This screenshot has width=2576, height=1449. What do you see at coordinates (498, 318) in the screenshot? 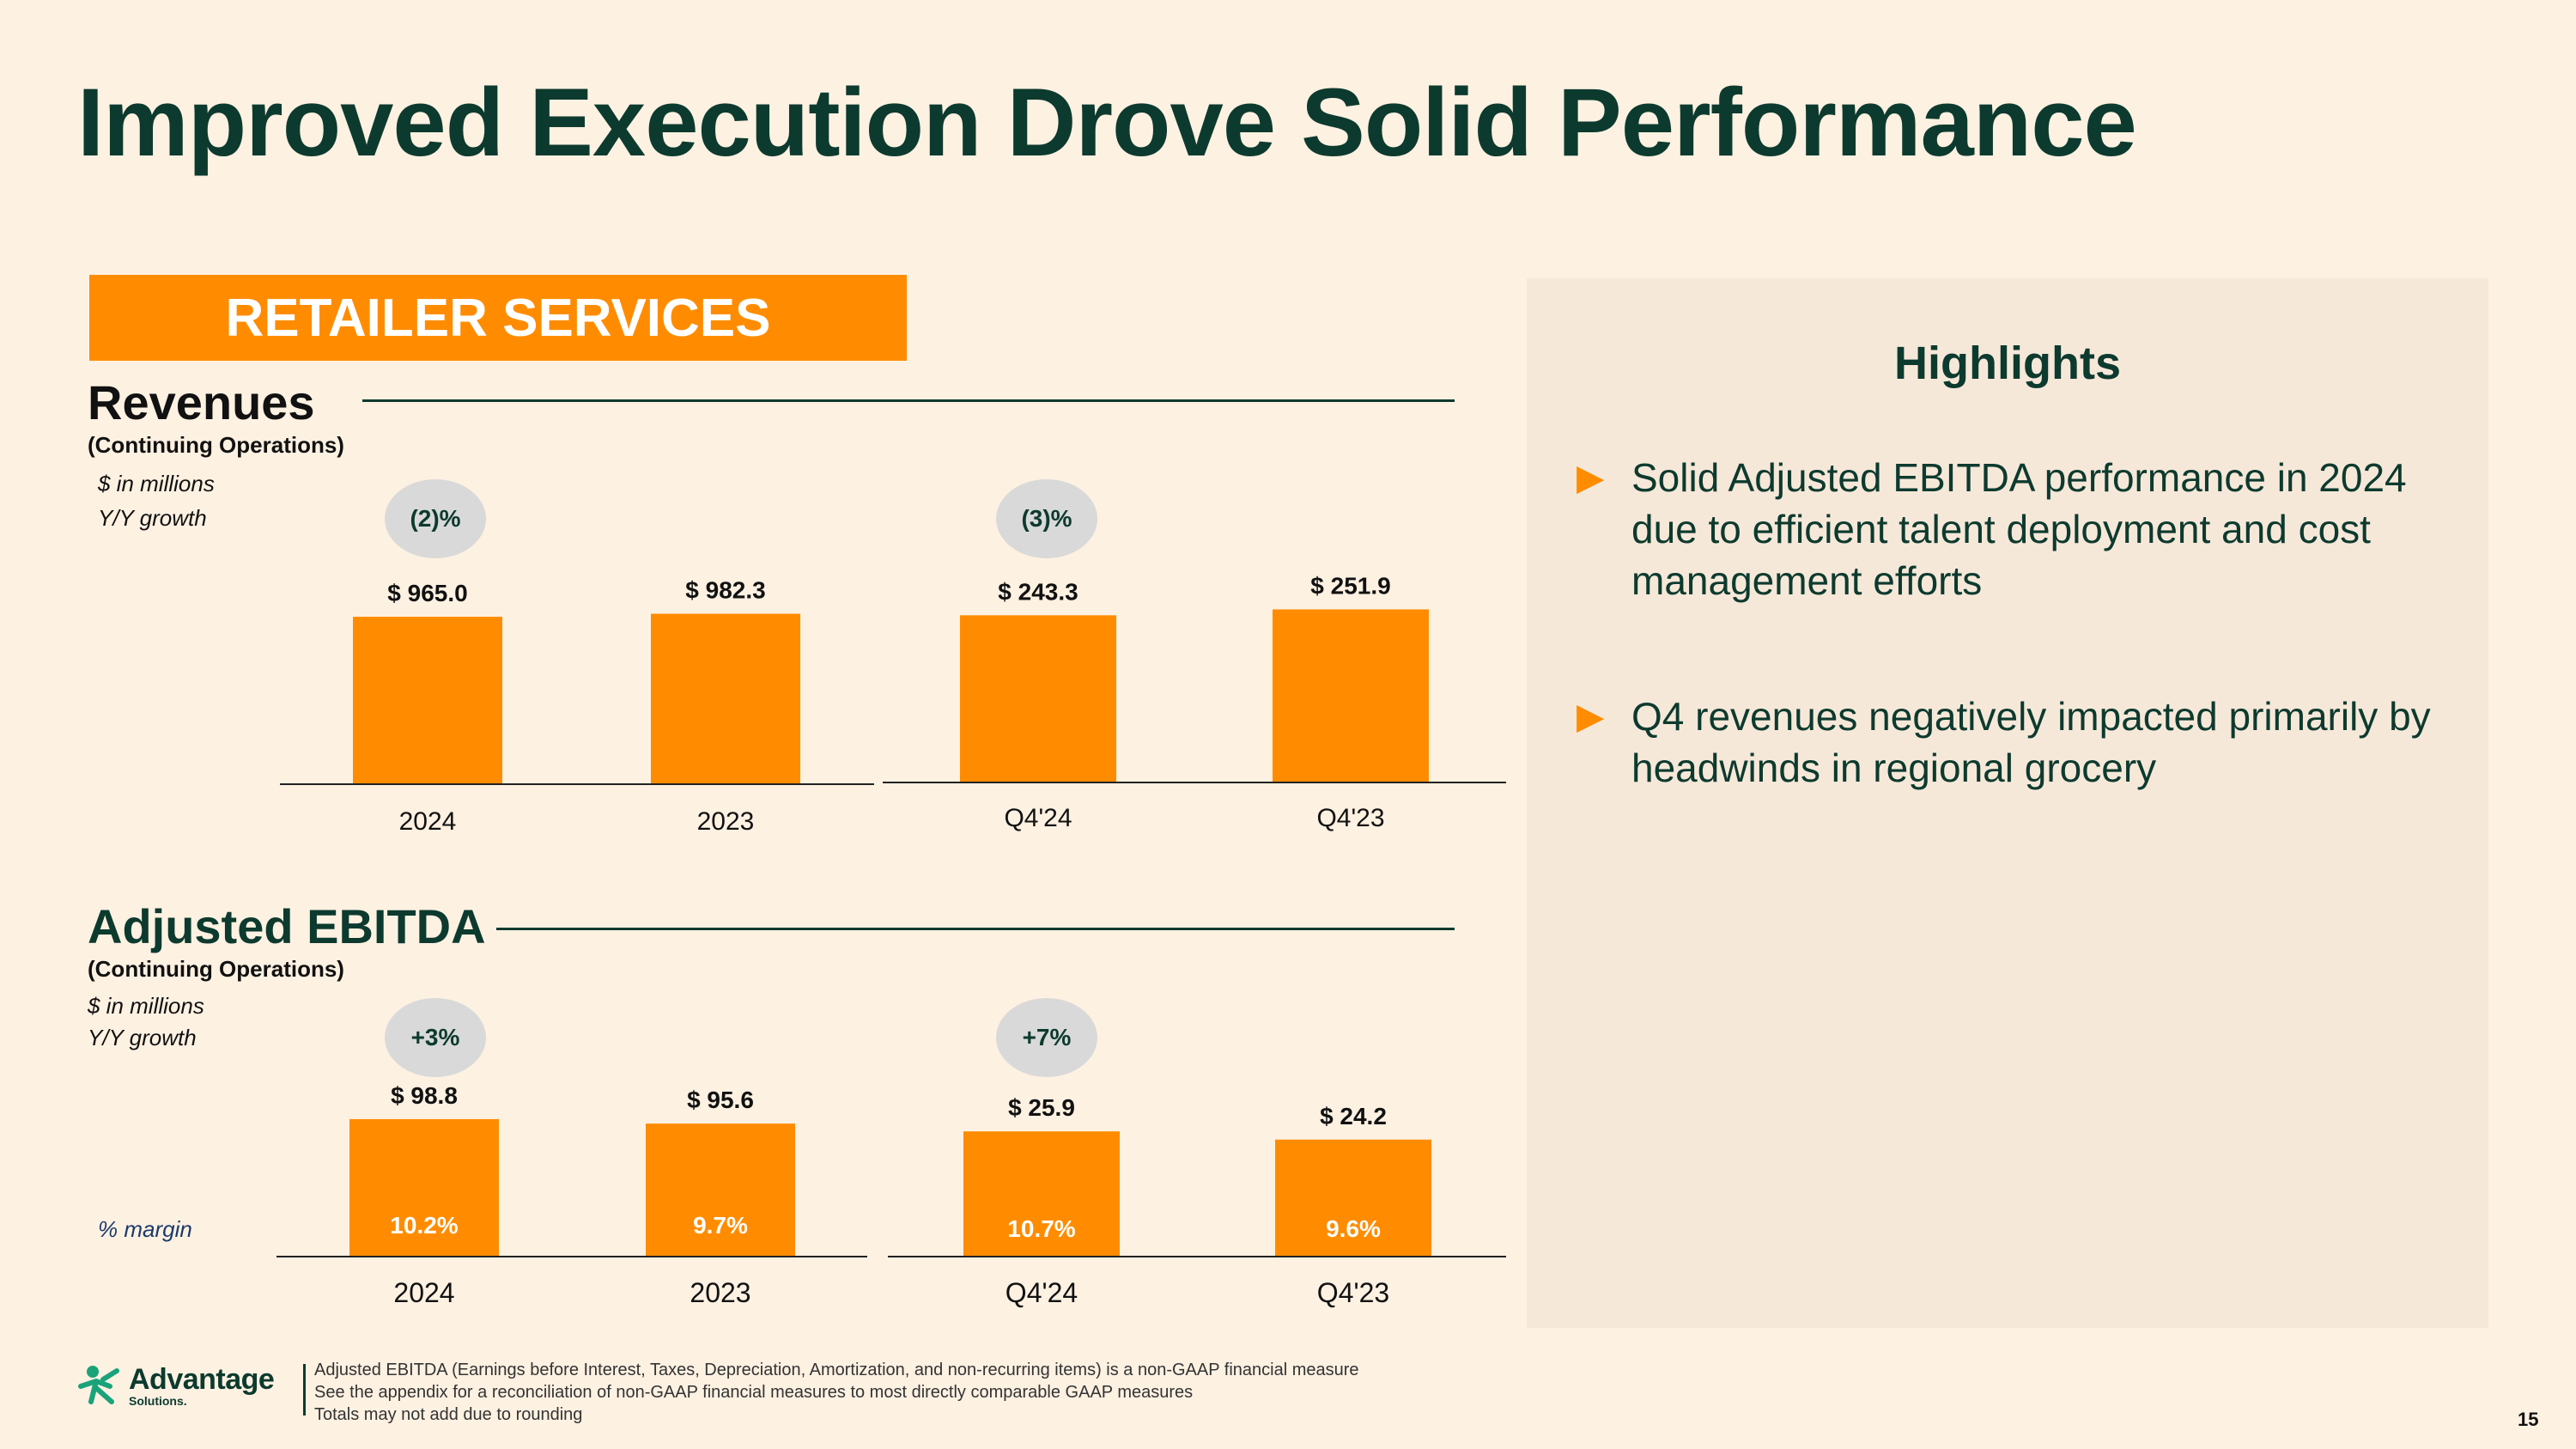
I see `segment-banner: RETAILER SERVICES` at bounding box center [498, 318].